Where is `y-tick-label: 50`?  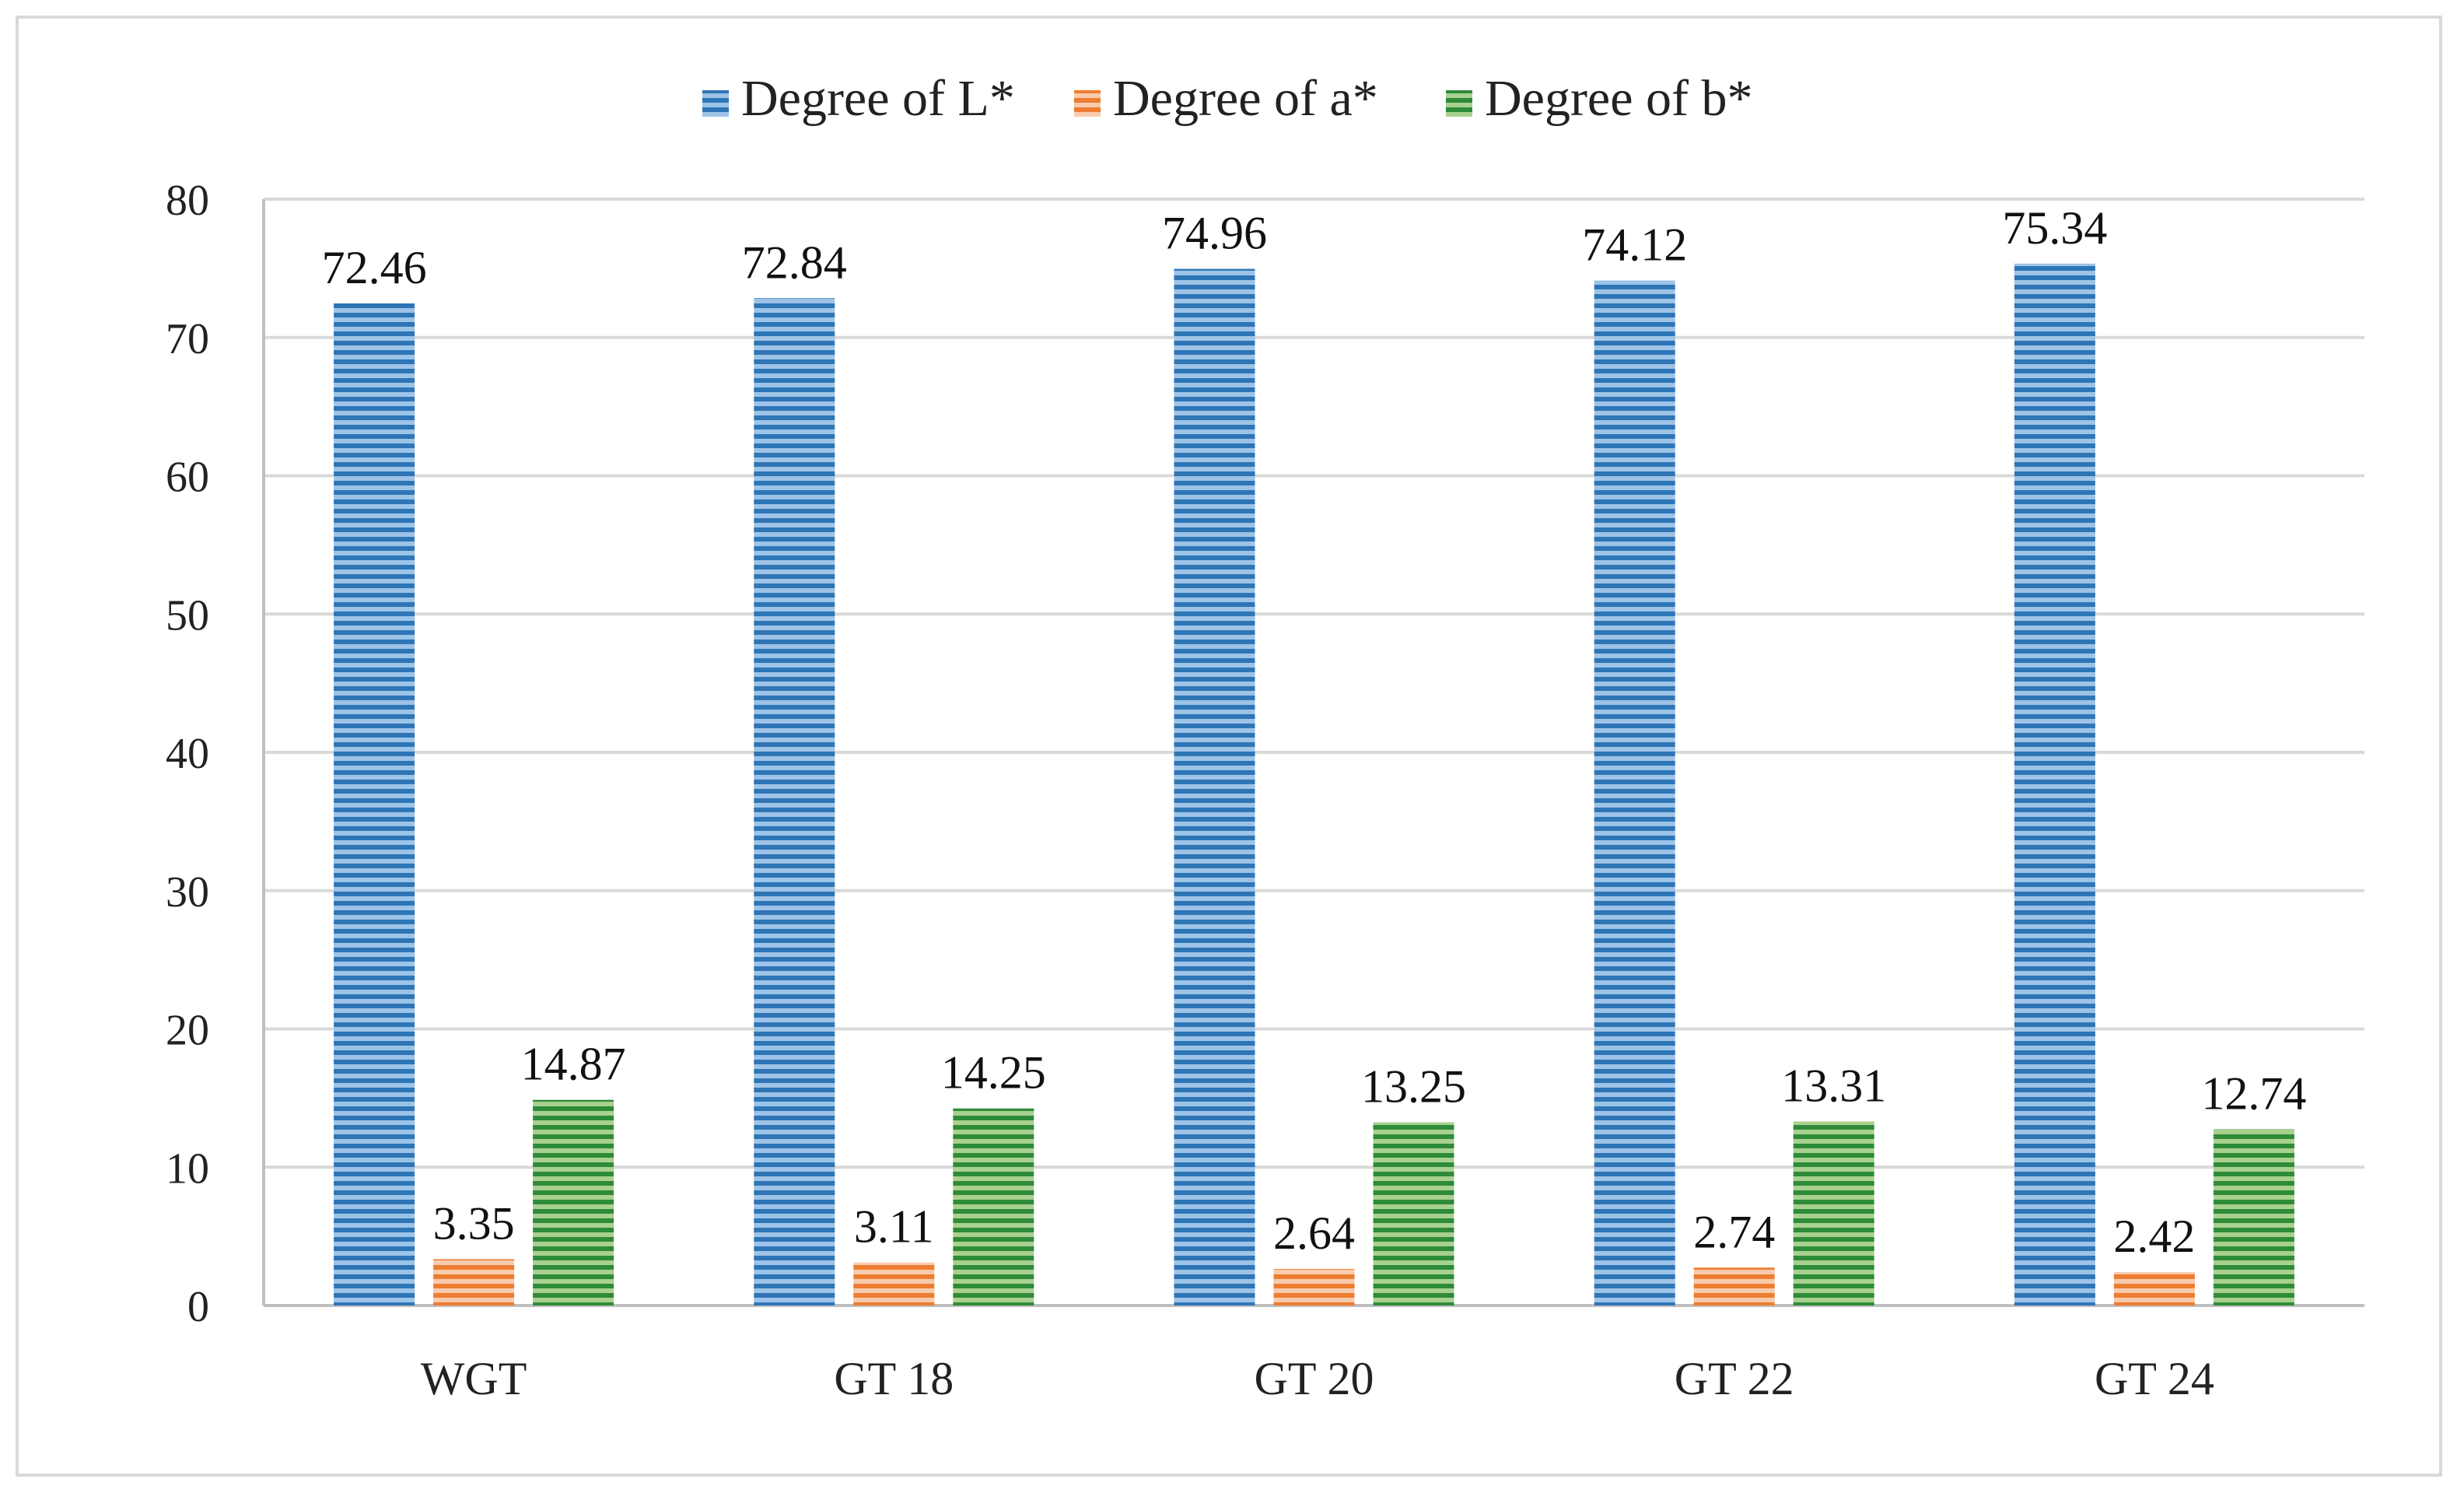
y-tick-label: 50 is located at coordinates (187, 616).